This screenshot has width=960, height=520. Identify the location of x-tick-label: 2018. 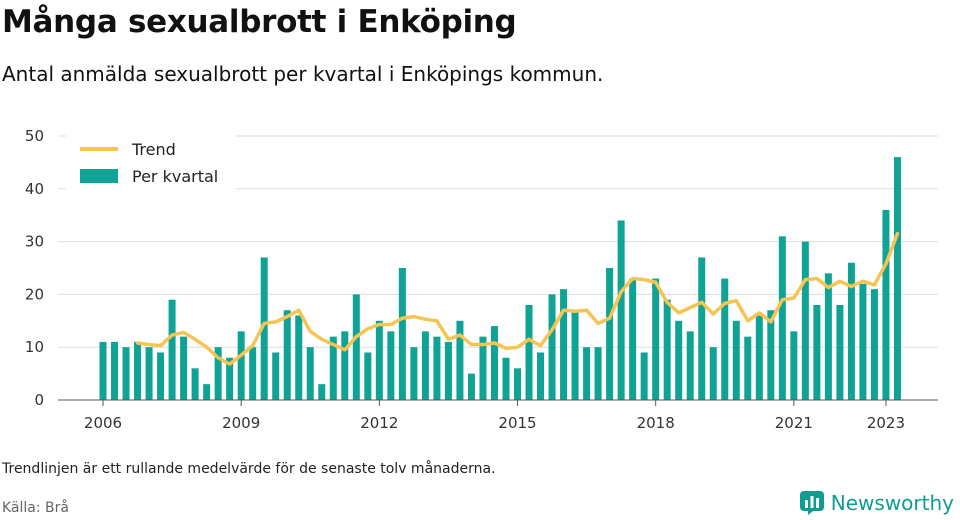
(656, 423).